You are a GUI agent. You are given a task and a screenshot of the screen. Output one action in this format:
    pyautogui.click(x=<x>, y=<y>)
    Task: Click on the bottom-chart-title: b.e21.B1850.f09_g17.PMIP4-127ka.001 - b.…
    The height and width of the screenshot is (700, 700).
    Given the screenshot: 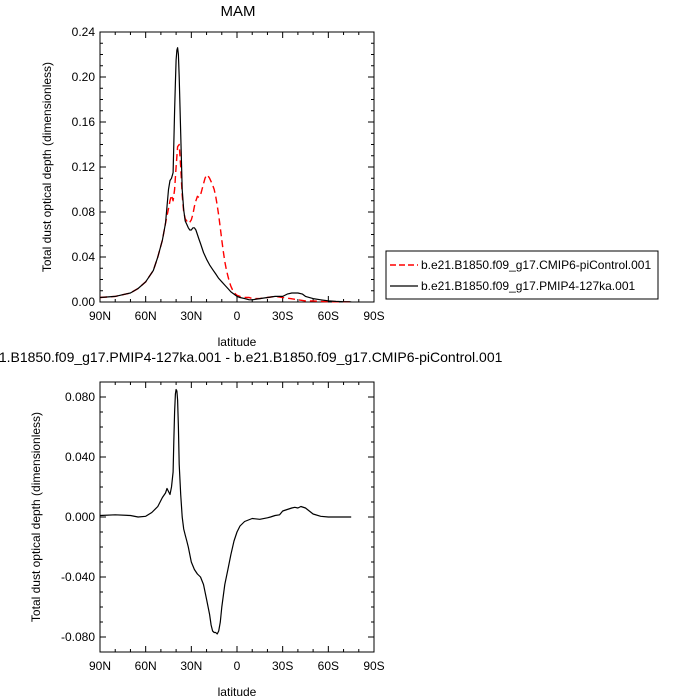 What is the action you would take?
    pyautogui.click(x=251, y=357)
    